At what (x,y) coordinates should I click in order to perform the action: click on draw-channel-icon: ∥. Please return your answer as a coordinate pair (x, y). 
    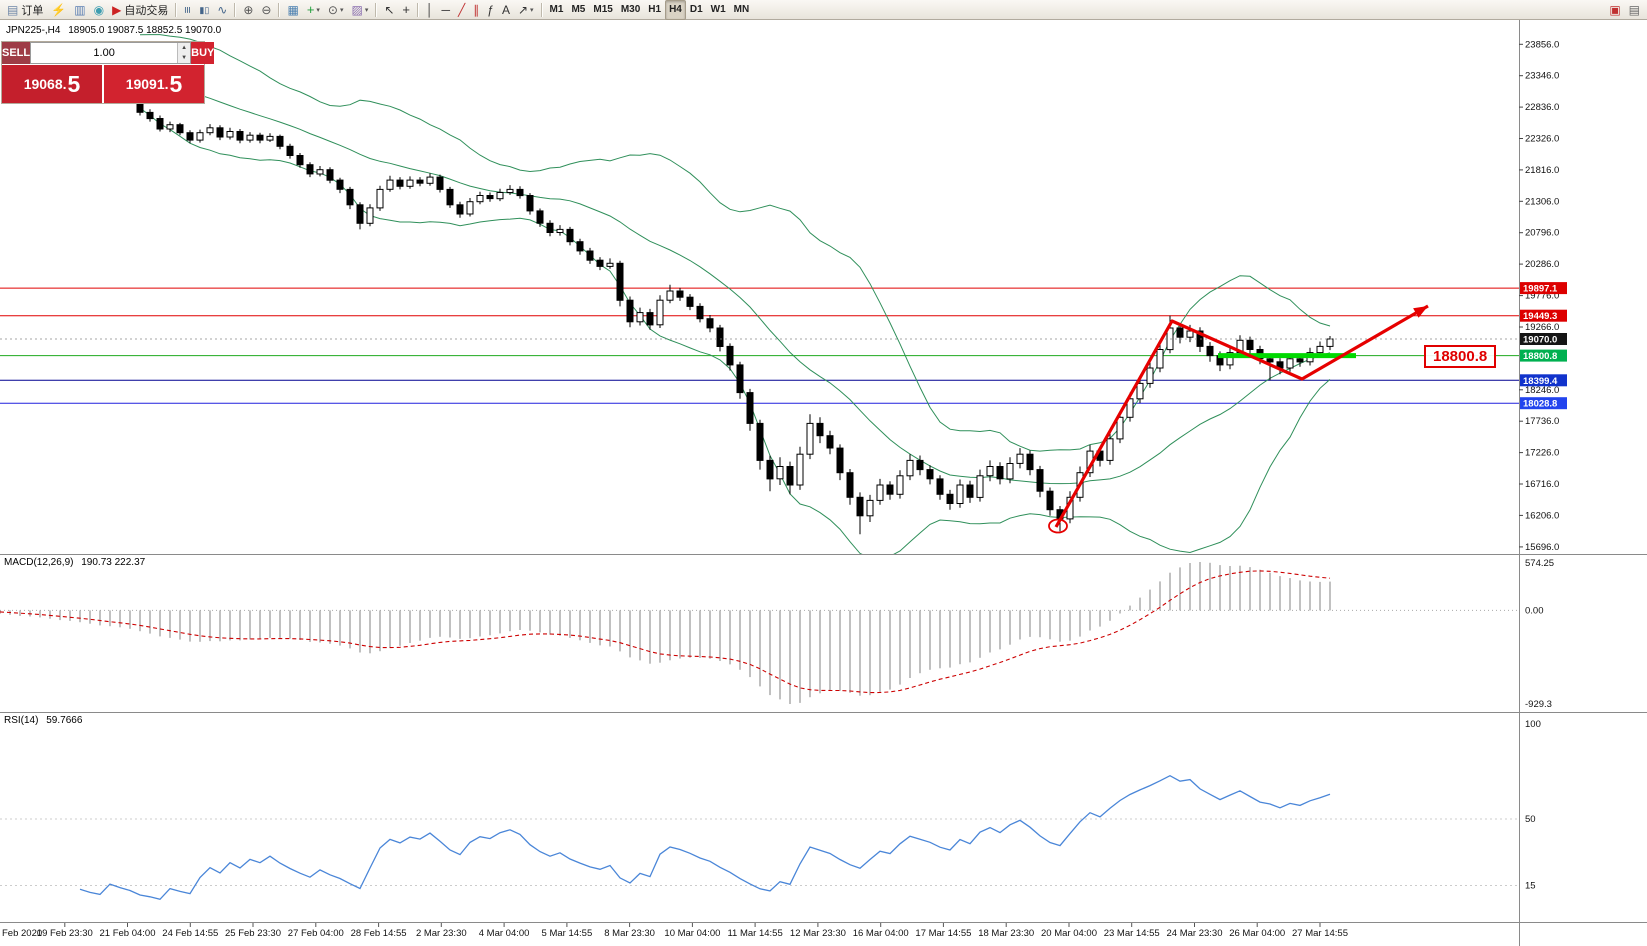
    Looking at the image, I should click on (476, 9).